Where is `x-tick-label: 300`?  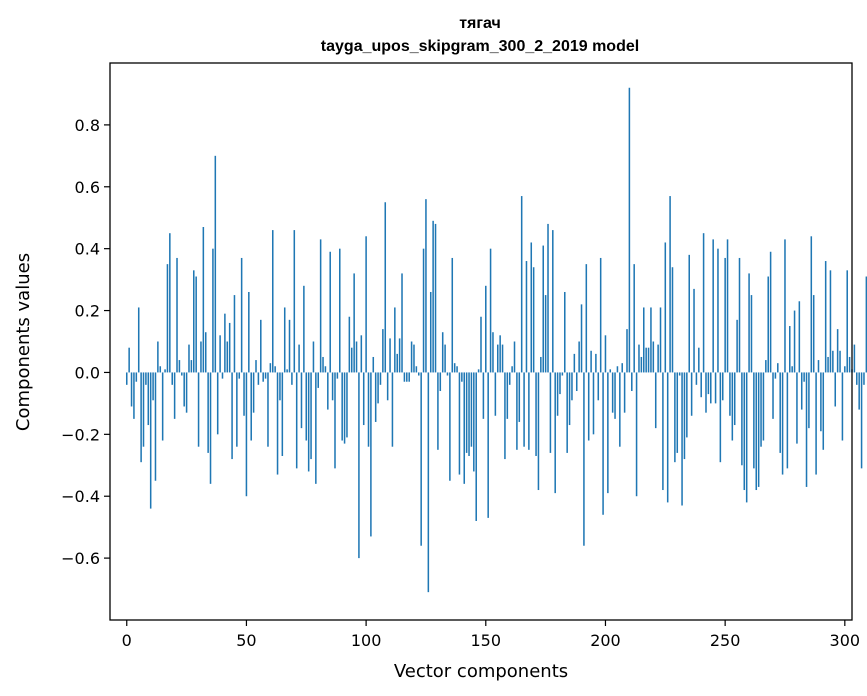
x-tick-label: 300 is located at coordinates (845, 640).